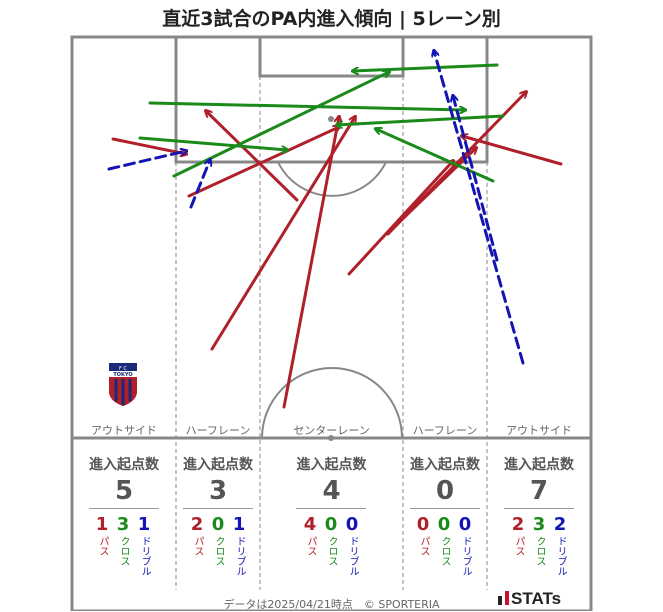  What do you see at coordinates (445, 430) in the screenshot?
I see `lane-label-right-halfspace: ハーフレーン` at bounding box center [445, 430].